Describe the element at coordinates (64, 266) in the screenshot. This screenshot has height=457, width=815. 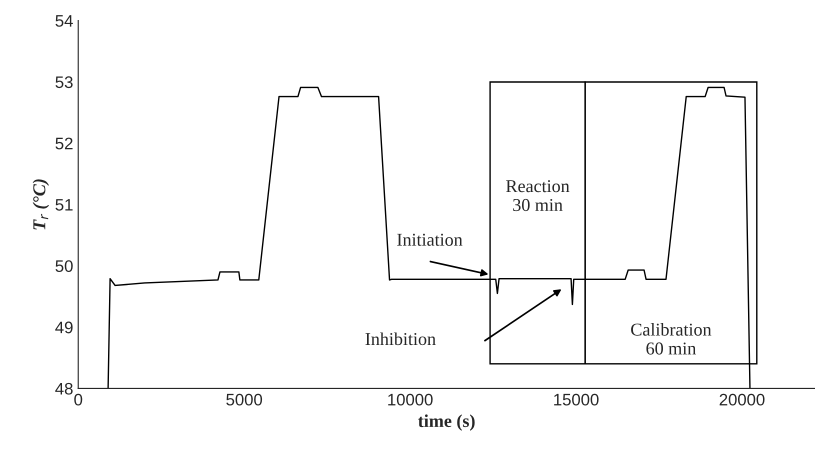
I see `y-tick-label: 50` at that location.